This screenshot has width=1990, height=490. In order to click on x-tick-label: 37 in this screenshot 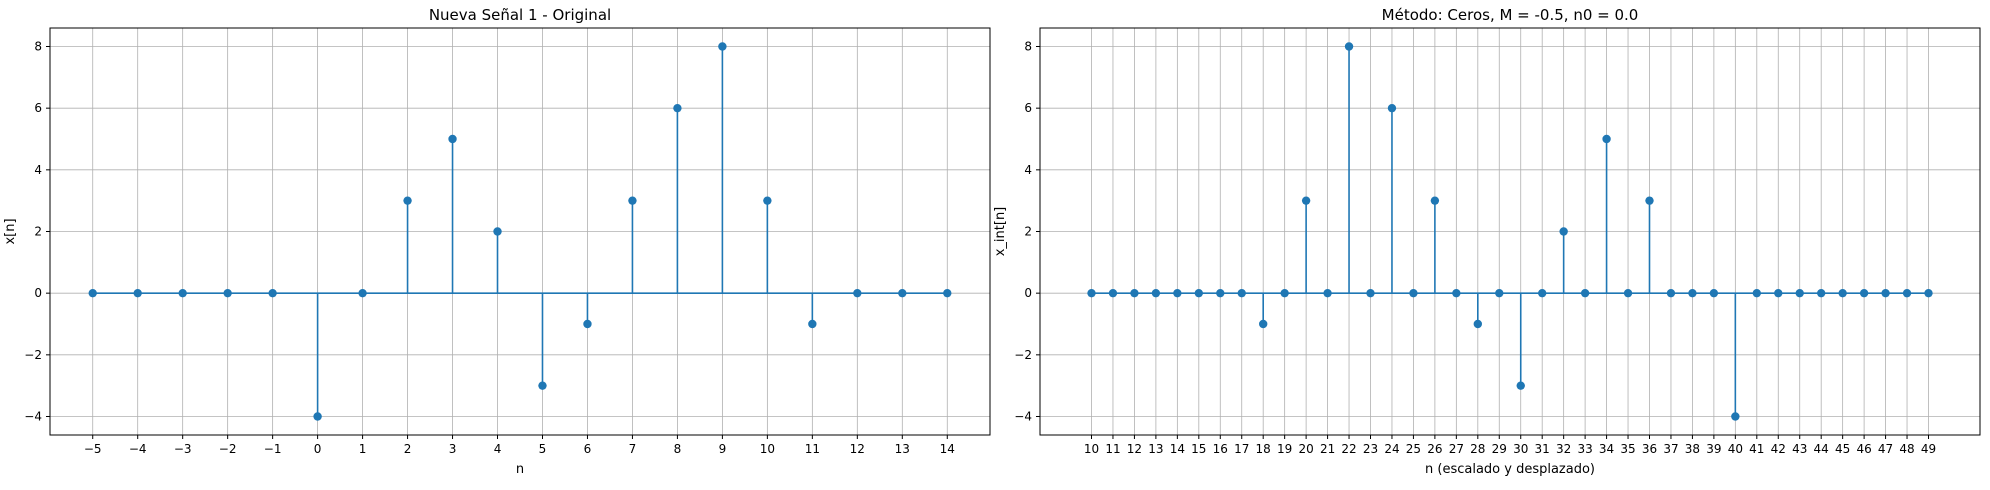, I will do `click(1670, 449)`.